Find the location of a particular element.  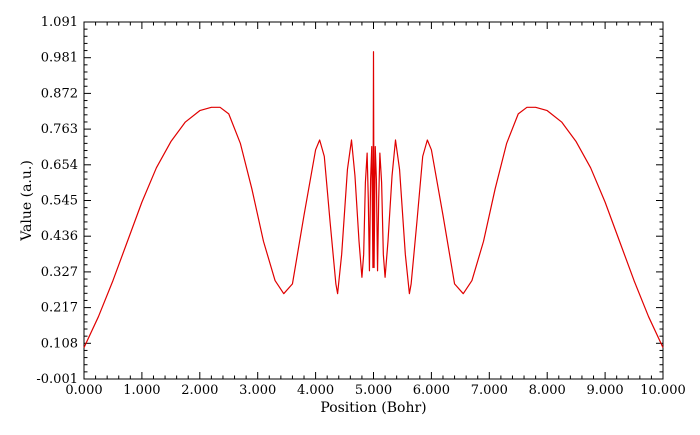

x-tick-label: 0.000 is located at coordinates (83, 390).